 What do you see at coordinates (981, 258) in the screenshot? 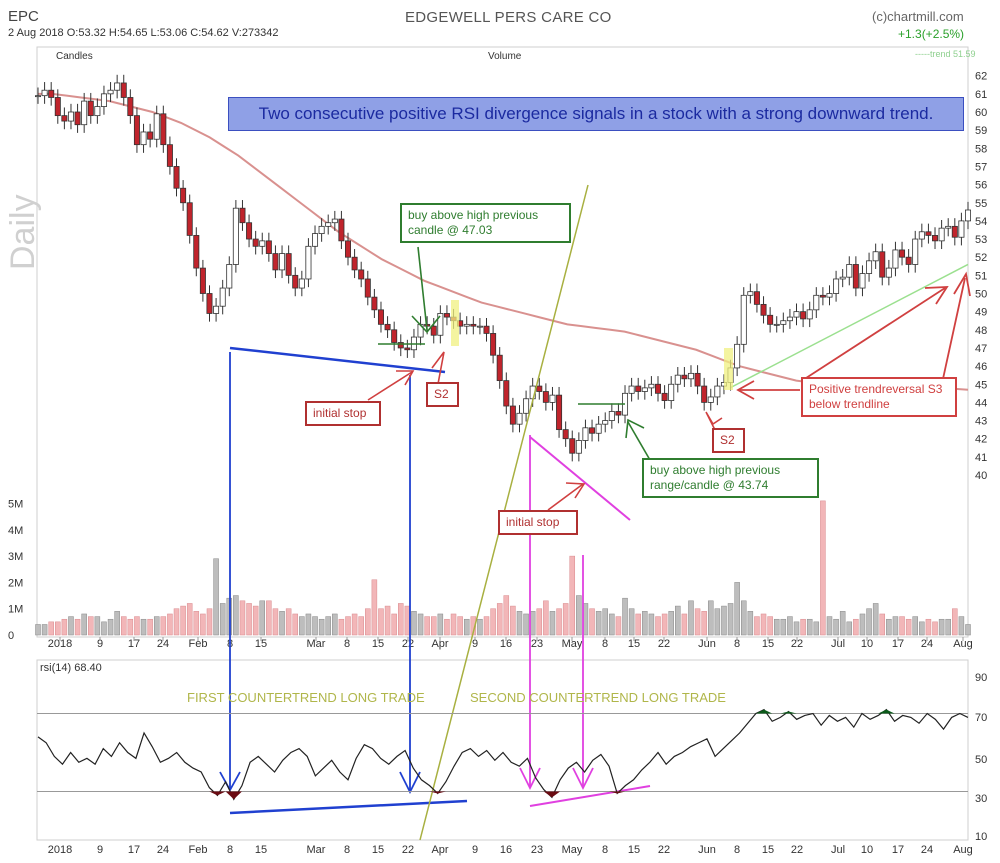
I see `price-axis-tick: 52` at bounding box center [981, 258].